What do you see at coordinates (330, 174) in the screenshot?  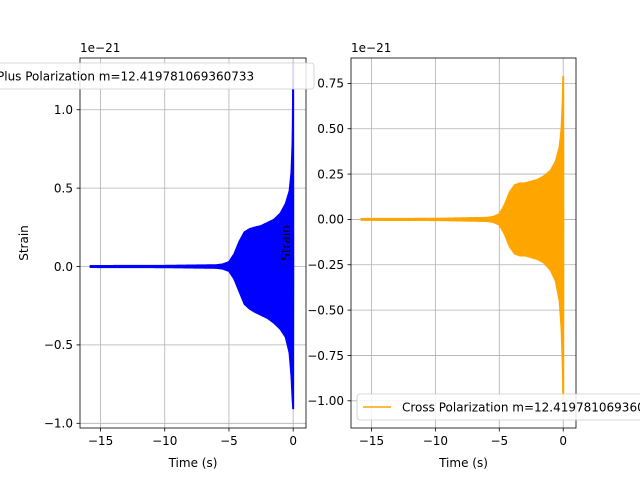 I see `y-tick-label: 0.25` at bounding box center [330, 174].